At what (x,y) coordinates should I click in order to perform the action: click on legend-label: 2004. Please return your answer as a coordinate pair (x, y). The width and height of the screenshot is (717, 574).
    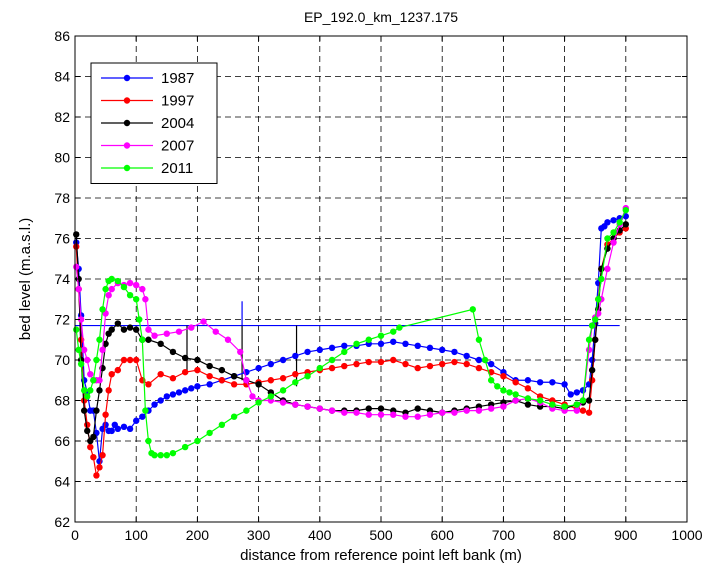
    Looking at the image, I should click on (177, 123).